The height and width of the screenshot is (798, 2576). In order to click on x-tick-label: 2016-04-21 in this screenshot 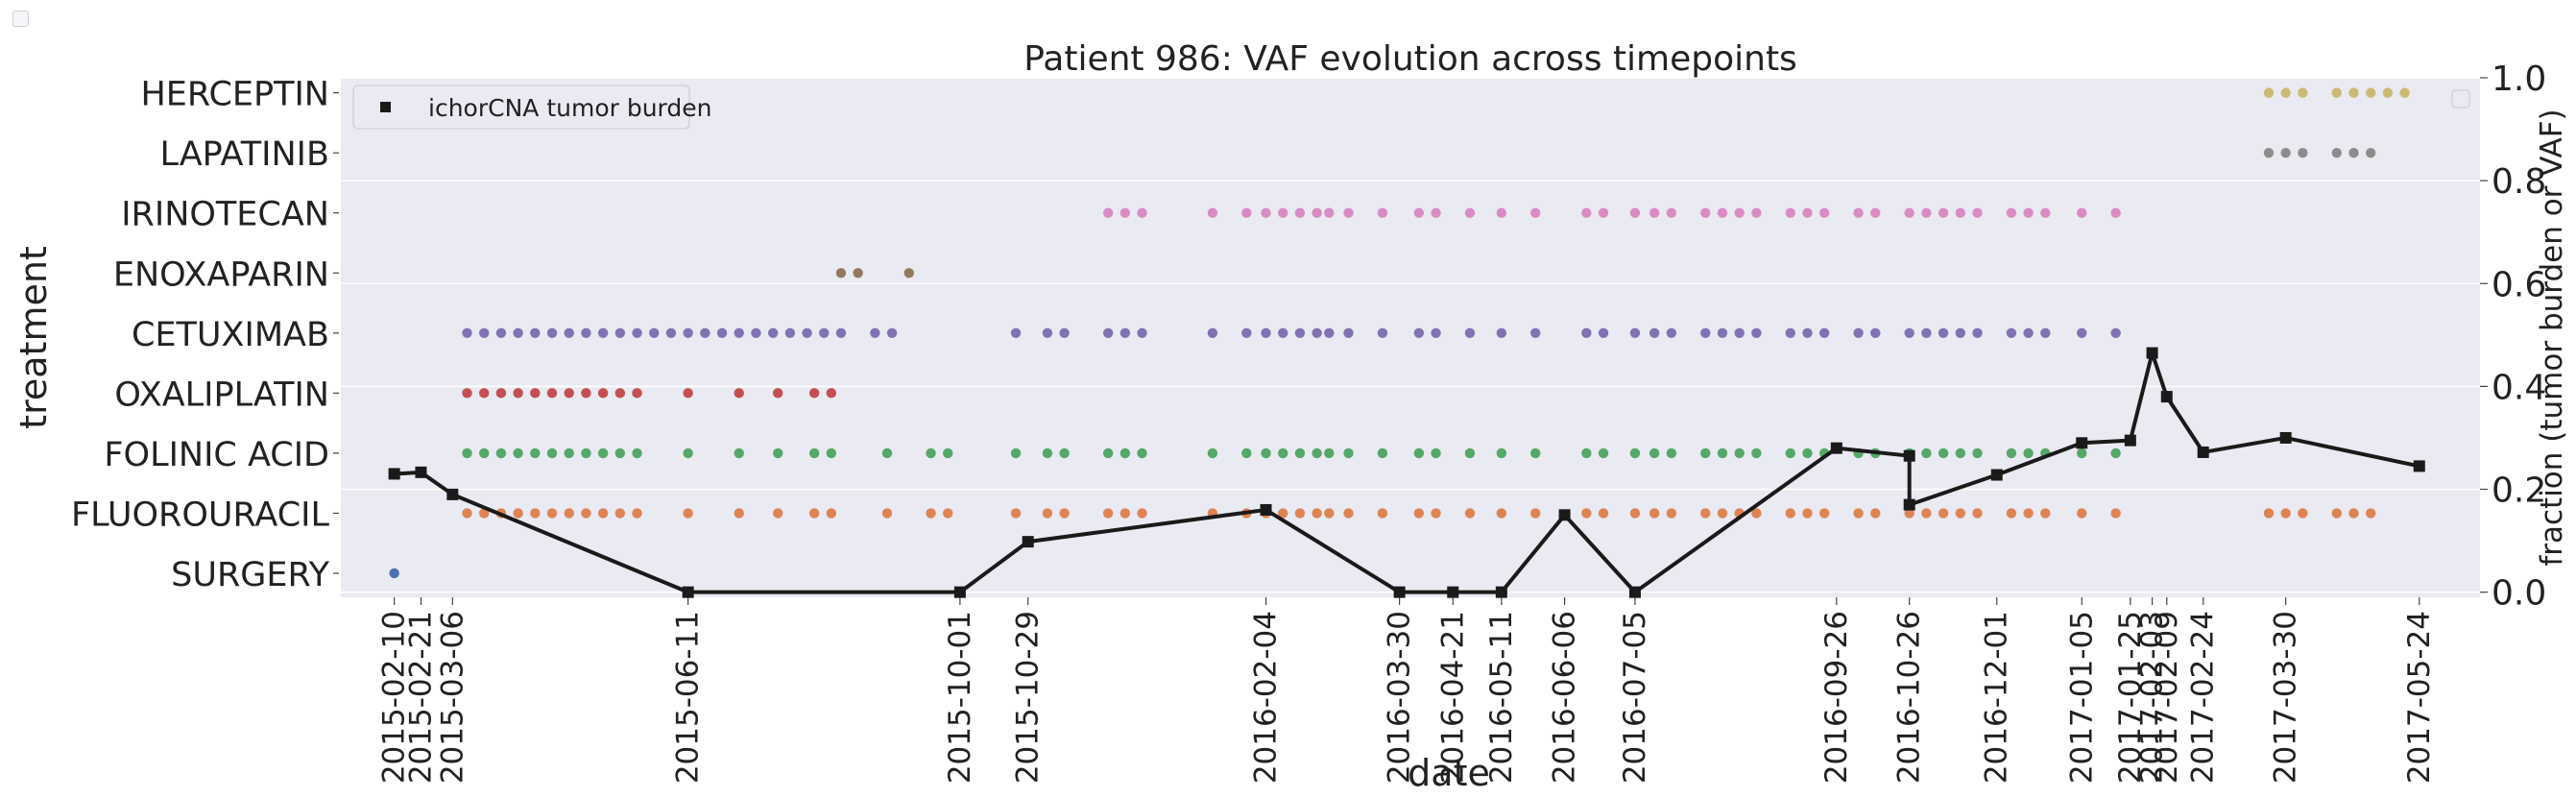, I will do `click(1452, 697)`.